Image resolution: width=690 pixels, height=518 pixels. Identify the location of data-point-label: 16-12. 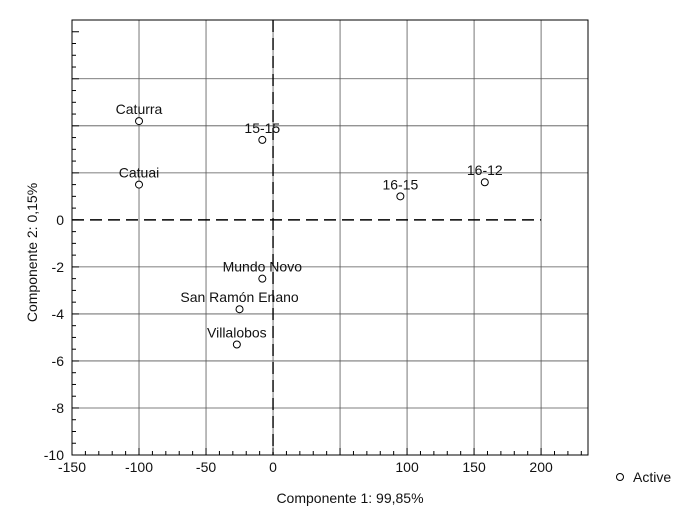
(485, 170).